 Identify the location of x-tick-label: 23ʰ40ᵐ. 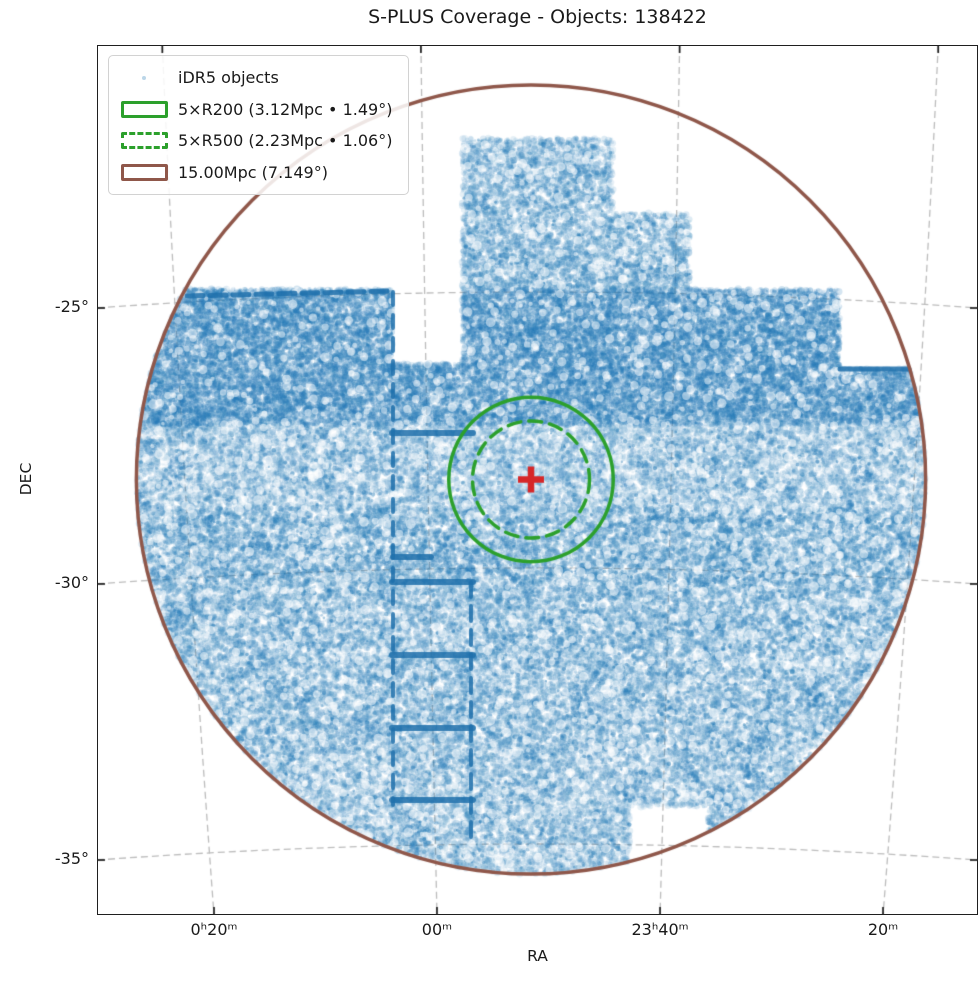
(660, 929).